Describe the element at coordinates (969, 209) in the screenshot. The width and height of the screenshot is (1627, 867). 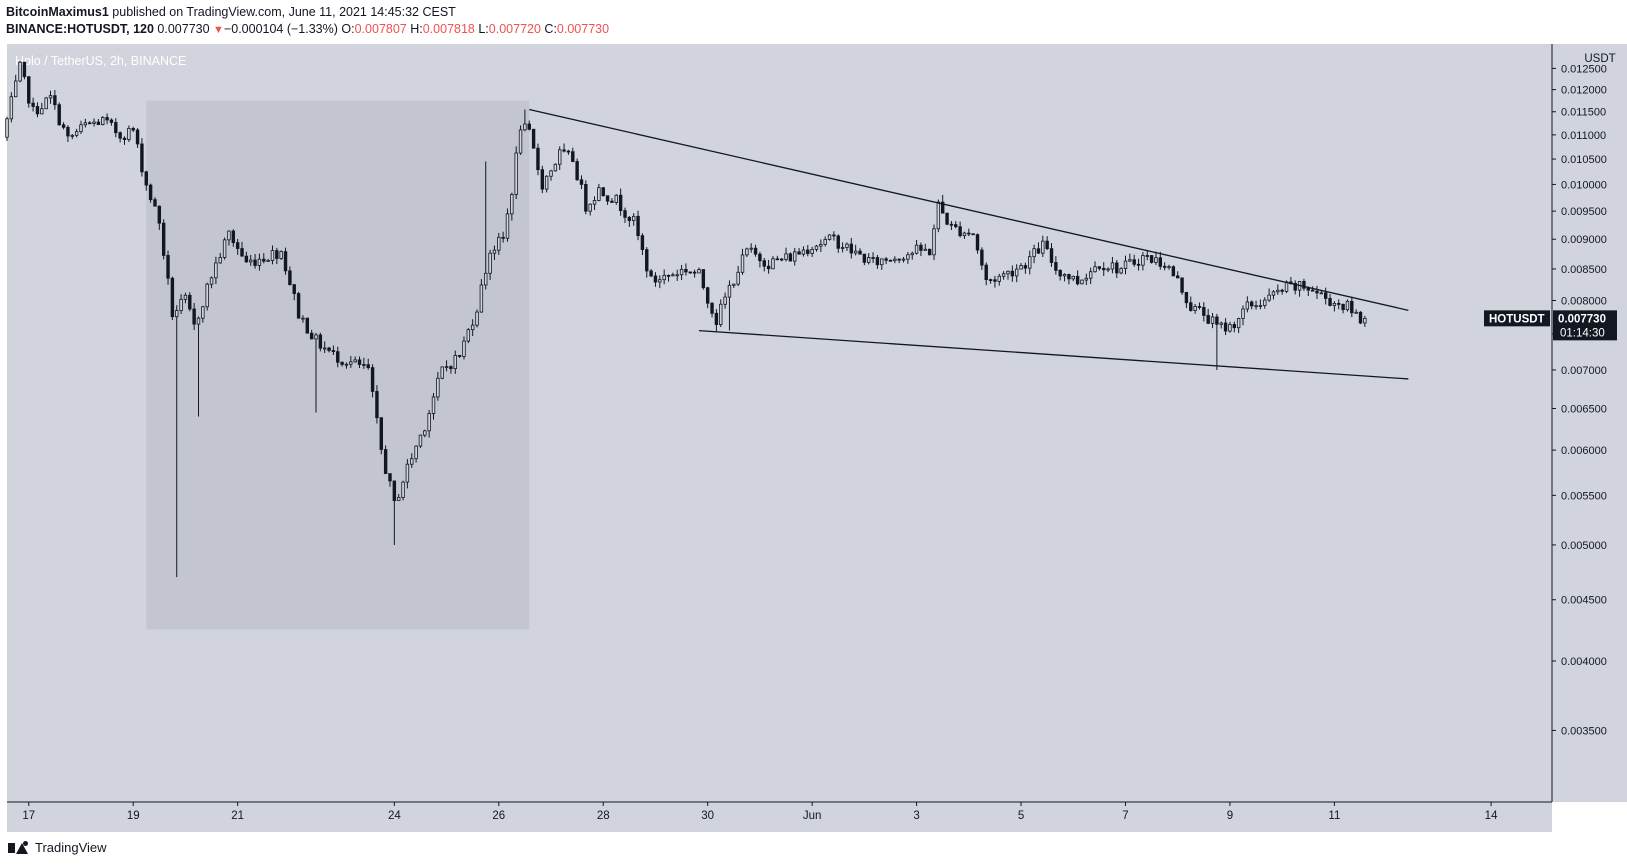
I see `descending-resistance-line` at that location.